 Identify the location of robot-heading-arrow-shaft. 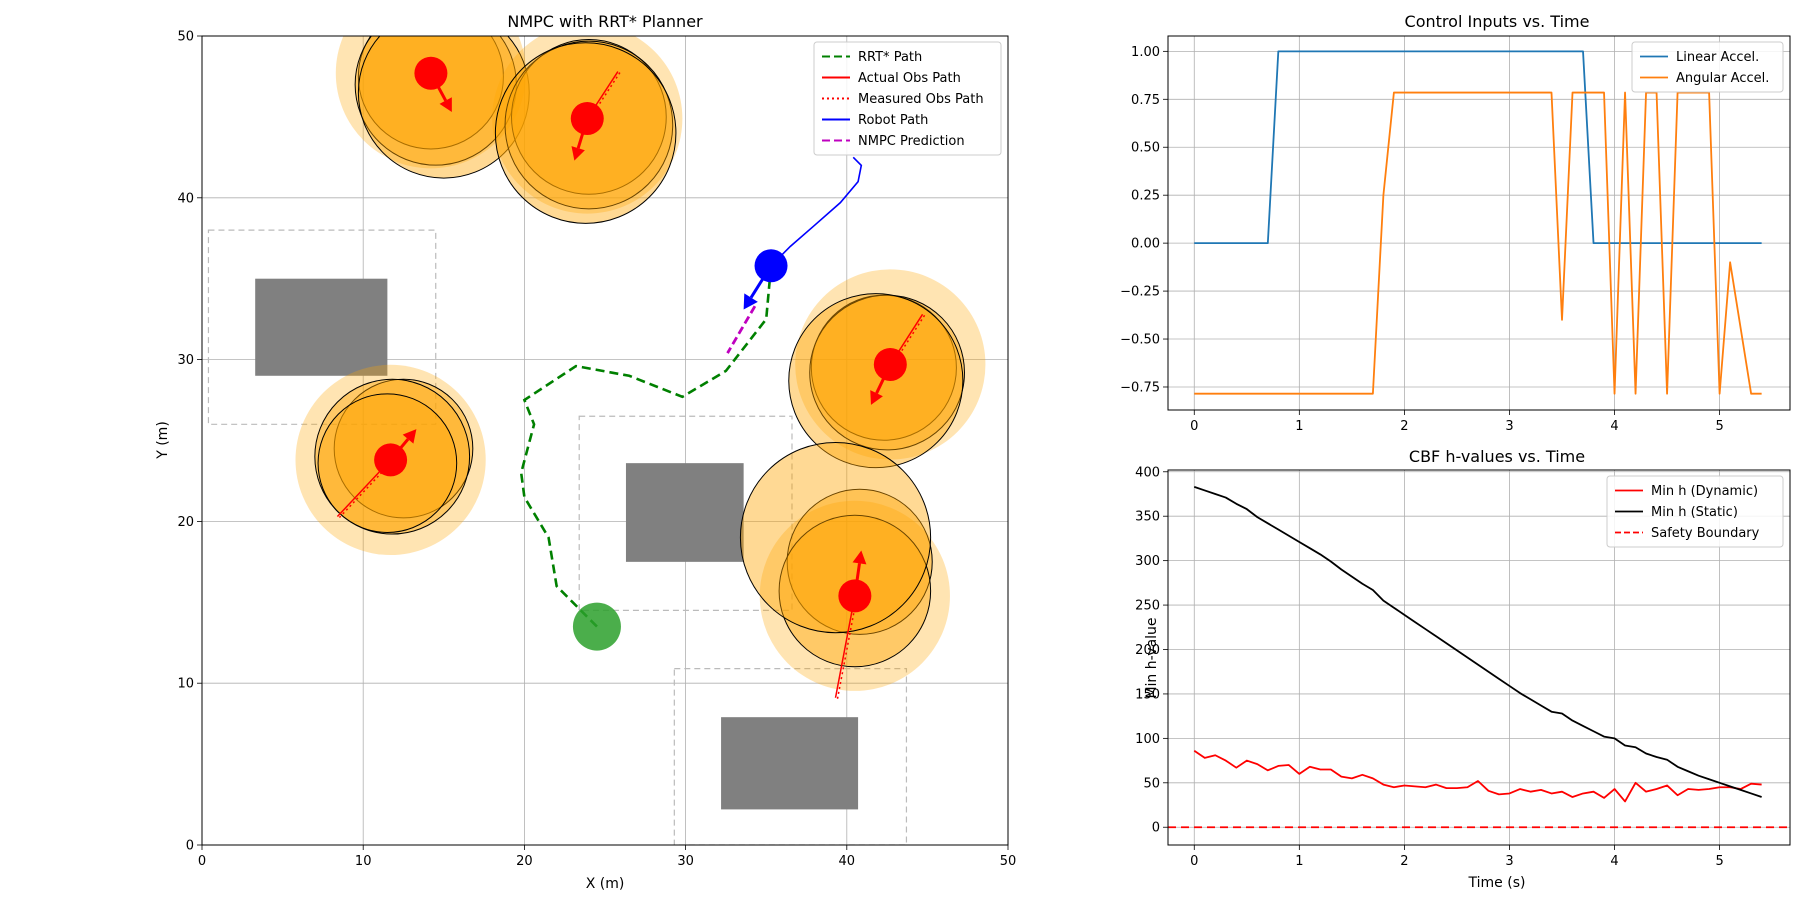
(761, 281).